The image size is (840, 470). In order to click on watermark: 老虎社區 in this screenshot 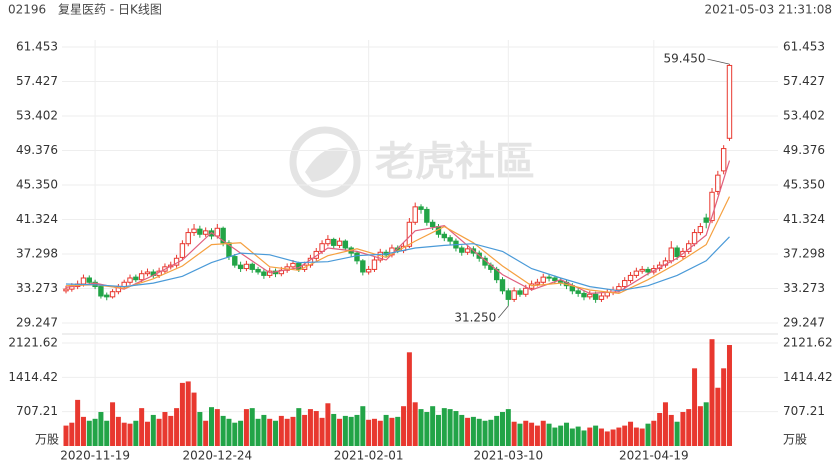, I will do `click(455, 162)`.